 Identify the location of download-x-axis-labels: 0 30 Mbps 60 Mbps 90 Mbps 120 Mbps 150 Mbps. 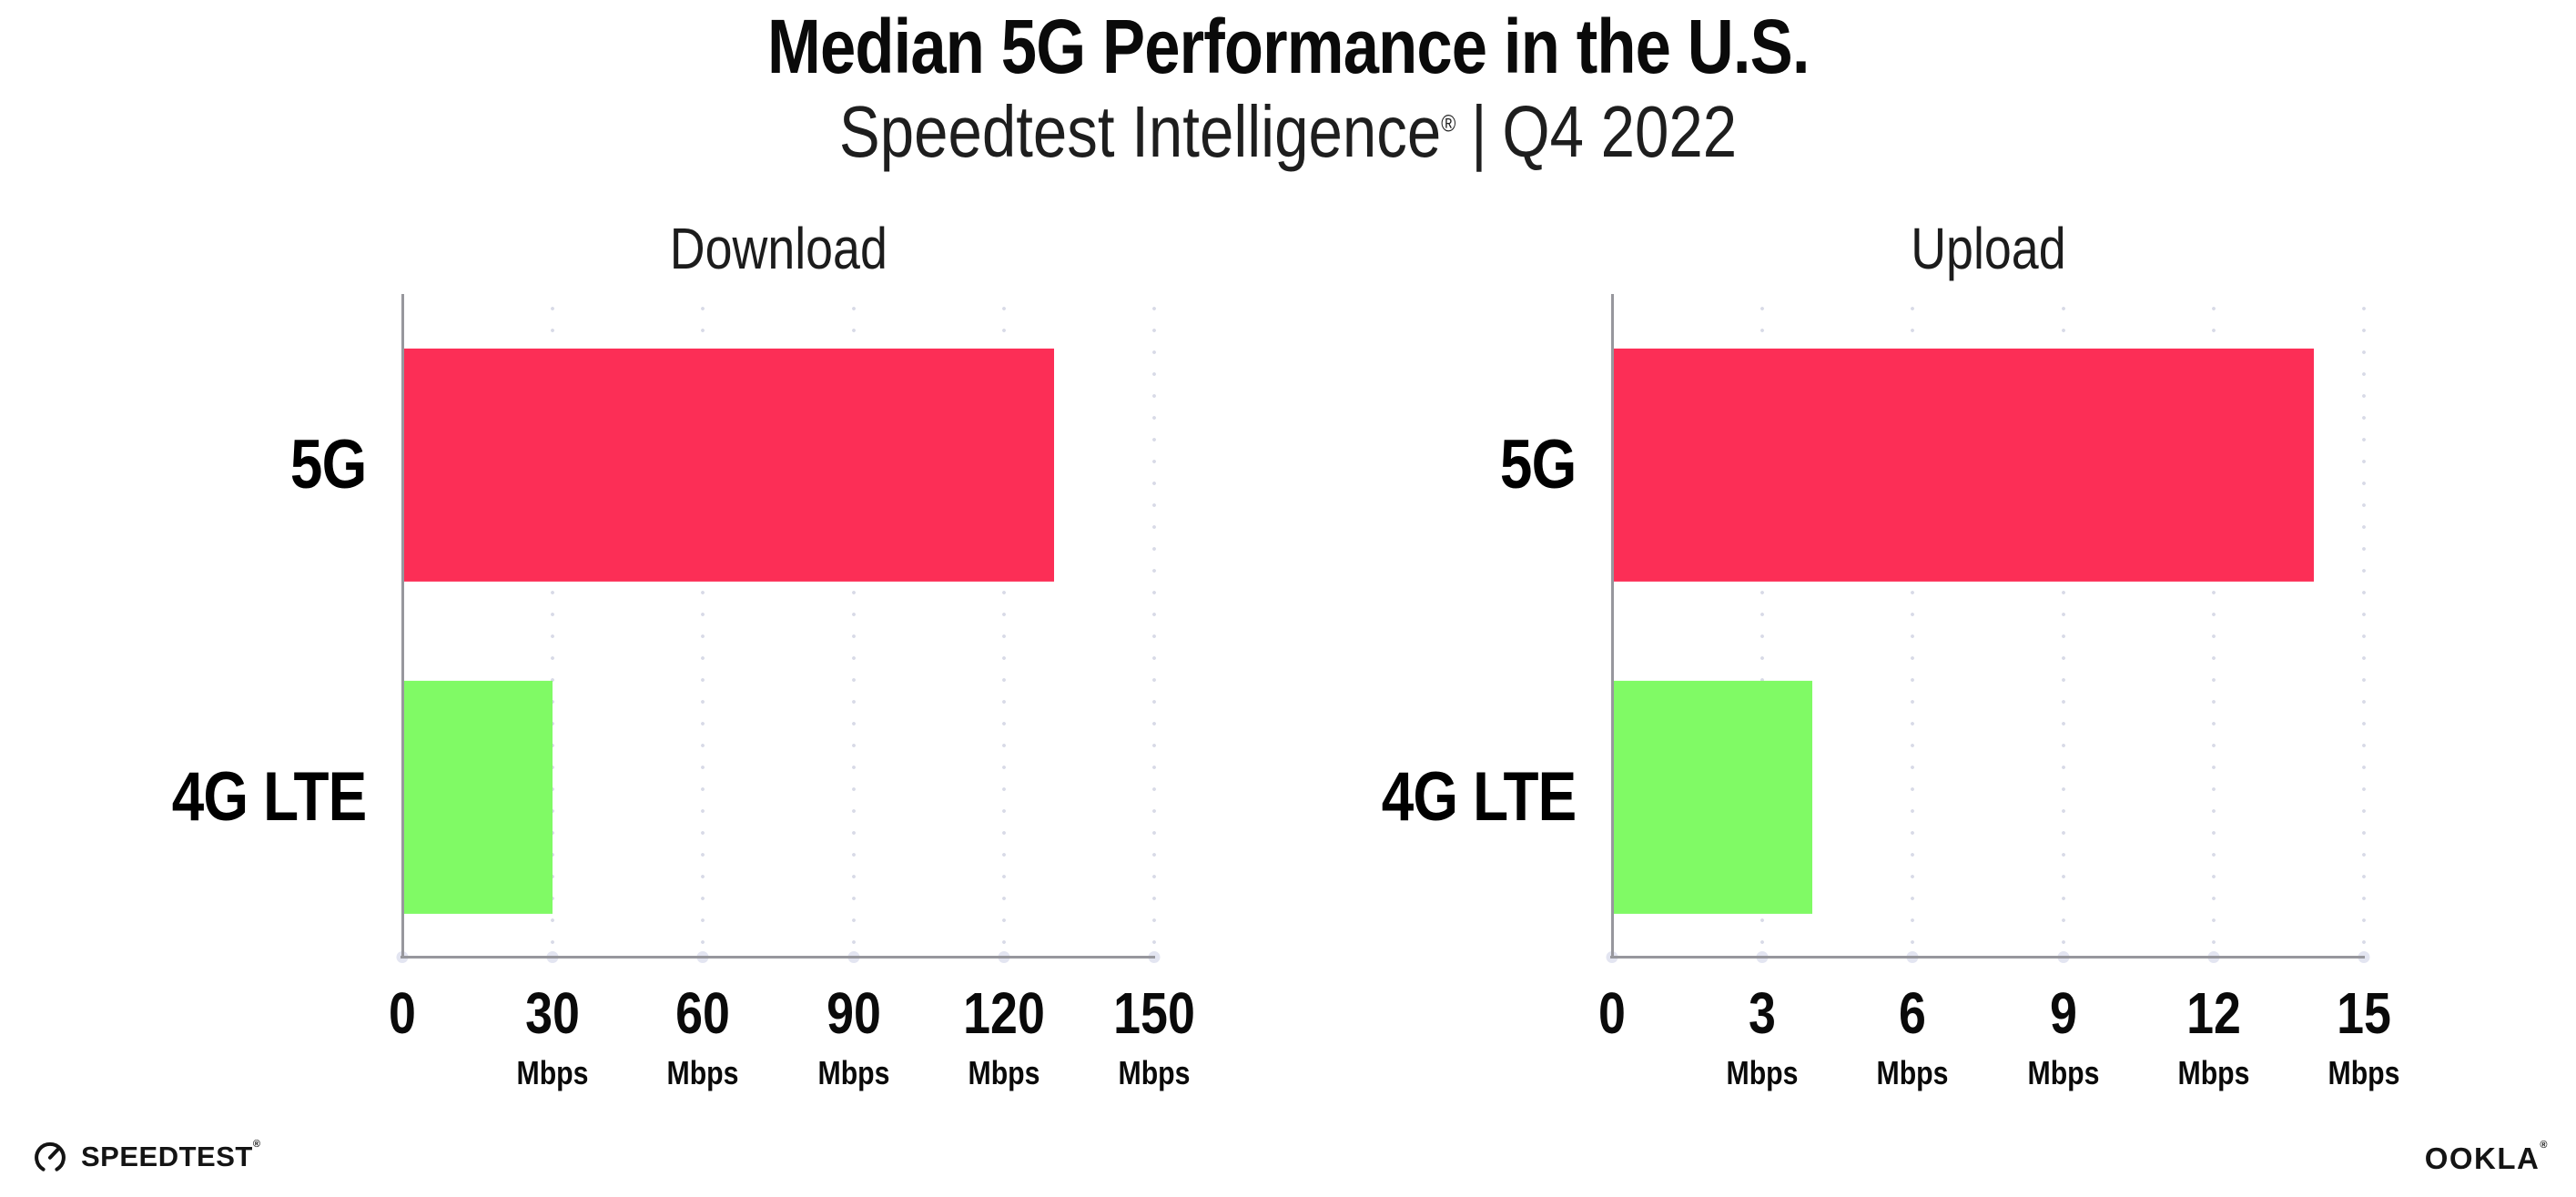
(792, 1062).